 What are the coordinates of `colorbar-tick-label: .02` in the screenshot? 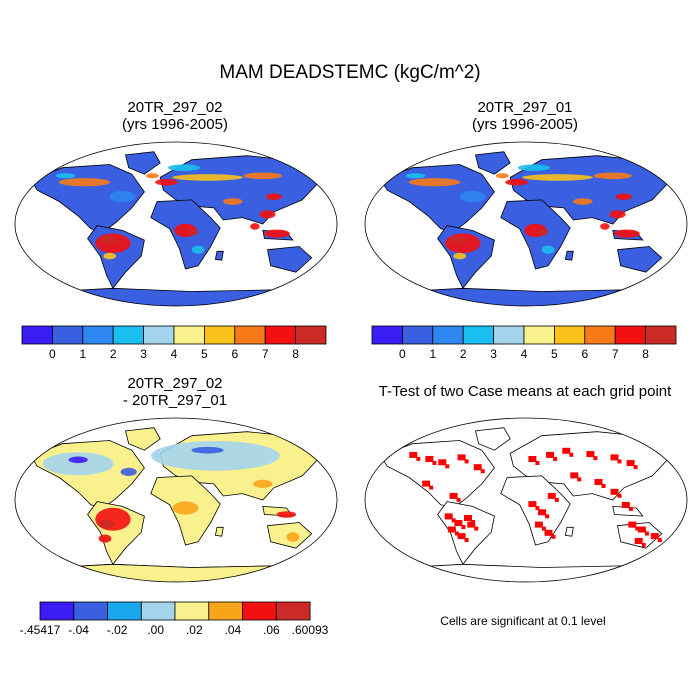 It's located at (194, 630).